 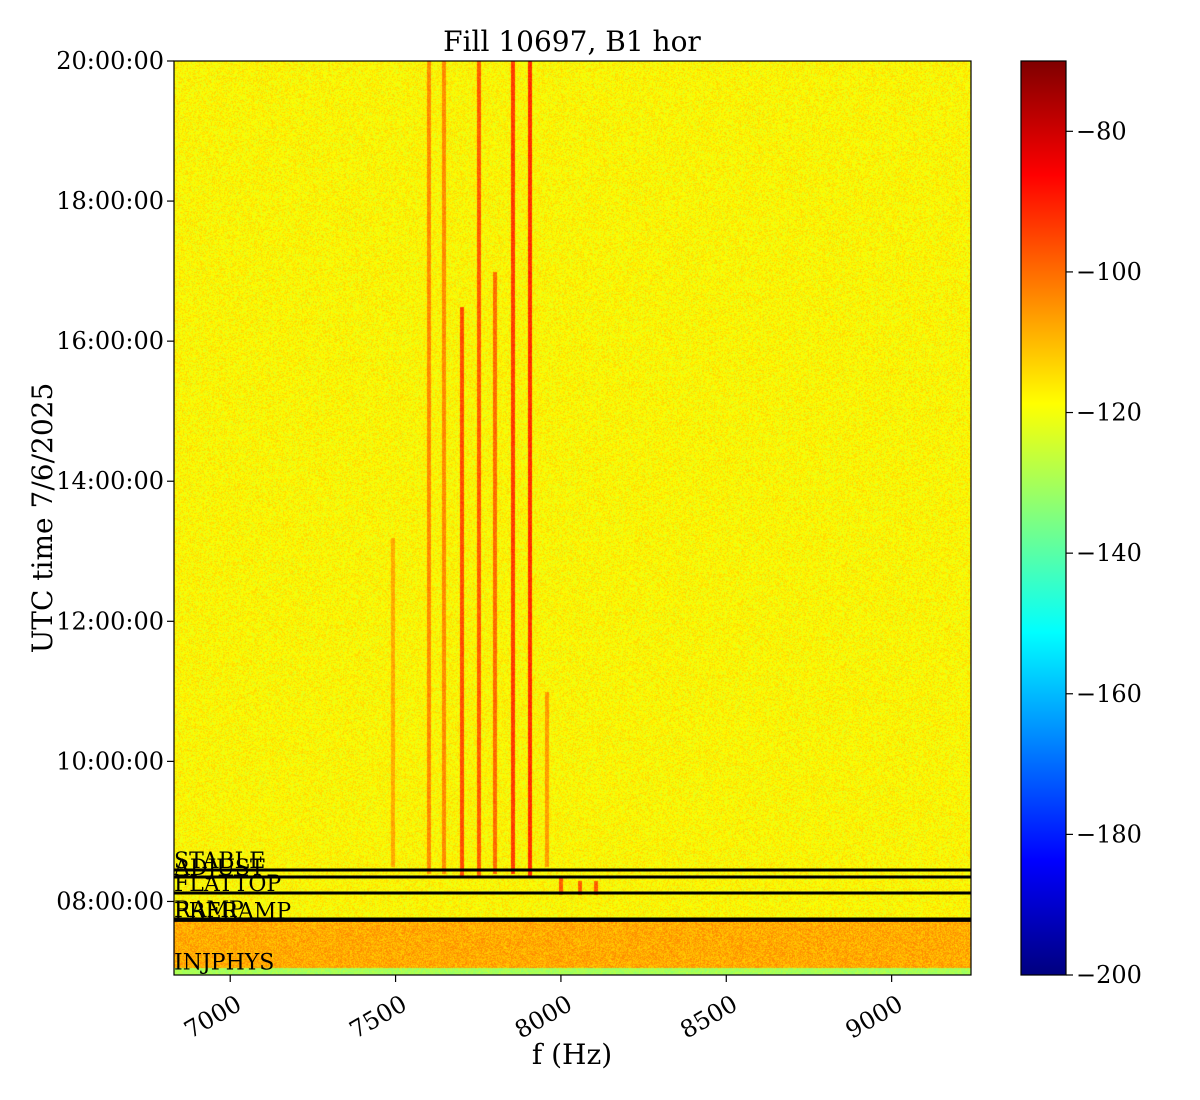 What do you see at coordinates (1043, 518) in the screenshot?
I see `colorbar` at bounding box center [1043, 518].